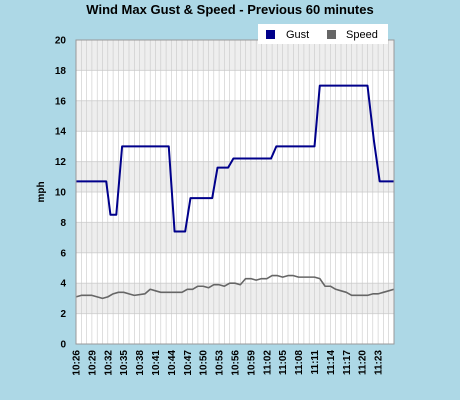  Describe the element at coordinates (236, 363) in the screenshot. I see `x-tick-label: 10:56` at that location.